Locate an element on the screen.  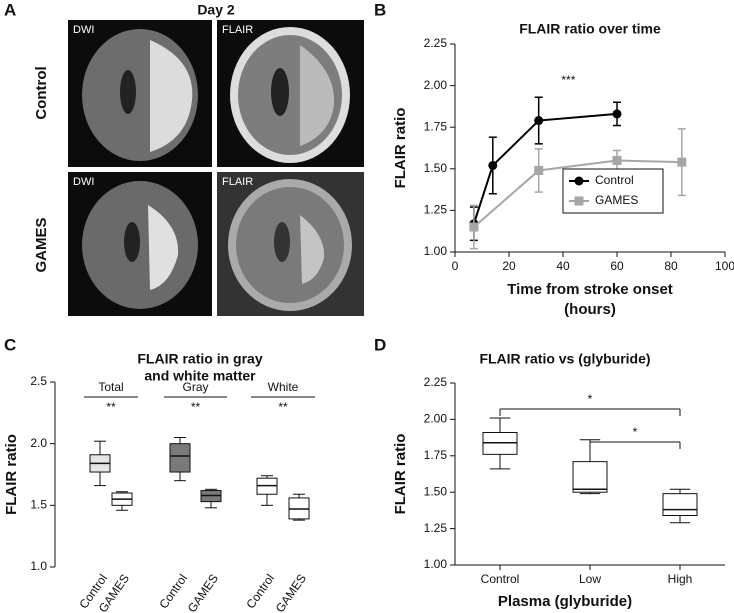
x-tick-label: High is located at coordinates (680, 579).